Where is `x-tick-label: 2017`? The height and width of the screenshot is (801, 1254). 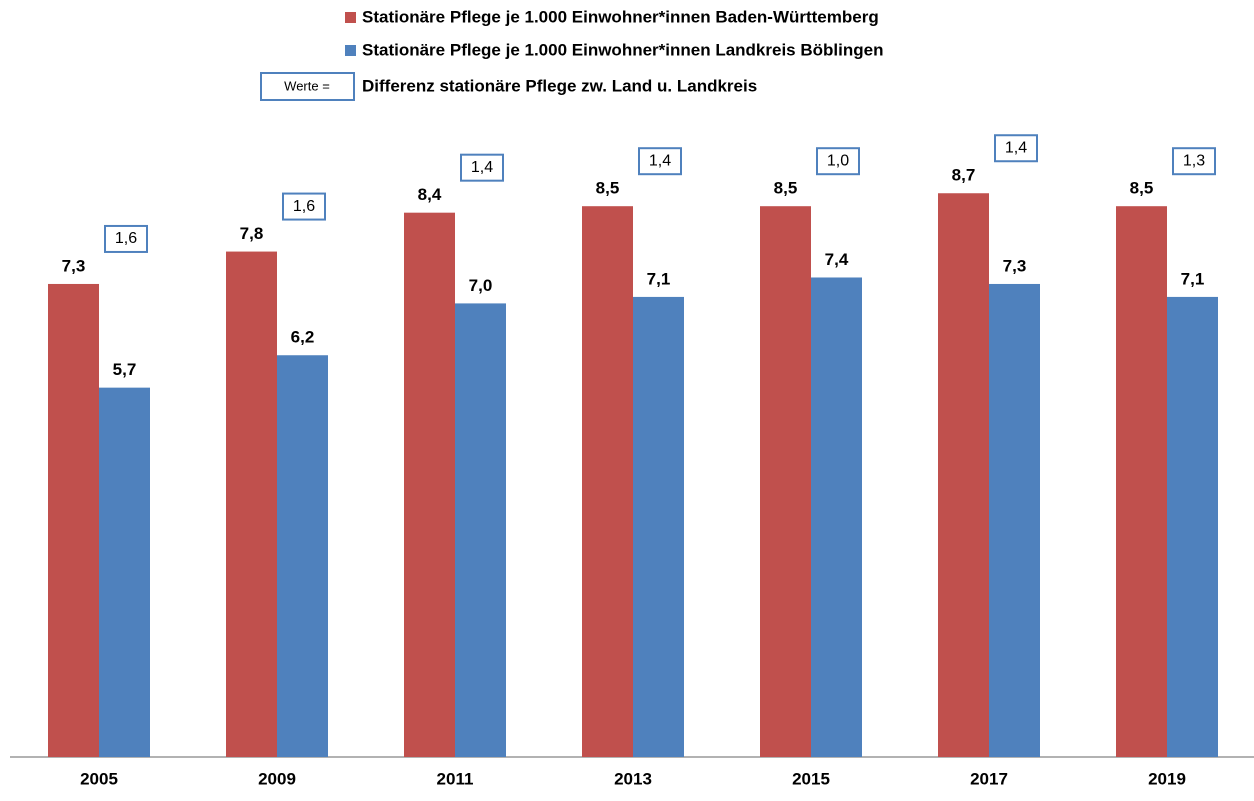
x-tick-label: 2017 is located at coordinates (989, 778).